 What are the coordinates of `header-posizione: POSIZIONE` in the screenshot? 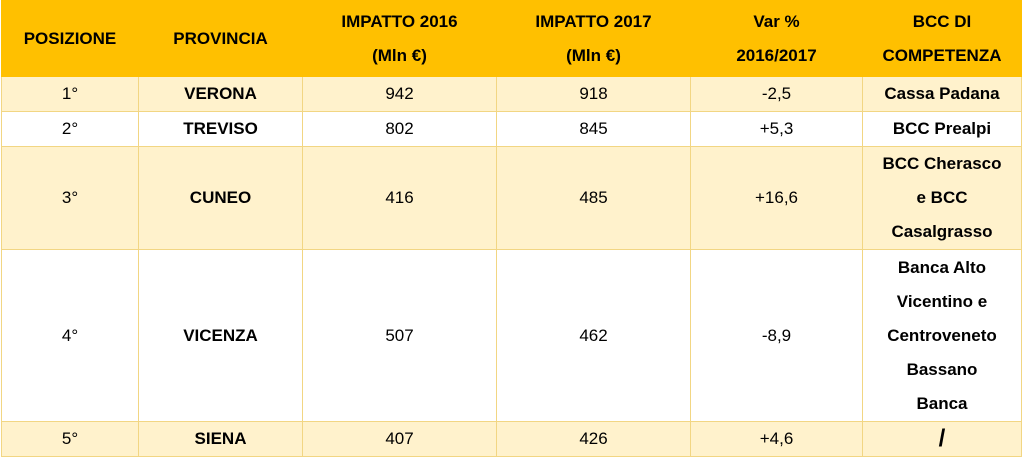 It's located at (70, 38).